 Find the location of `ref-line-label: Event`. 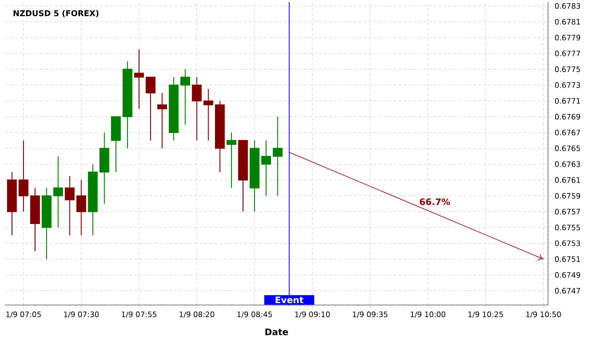

ref-line-label: Event is located at coordinates (290, 300).